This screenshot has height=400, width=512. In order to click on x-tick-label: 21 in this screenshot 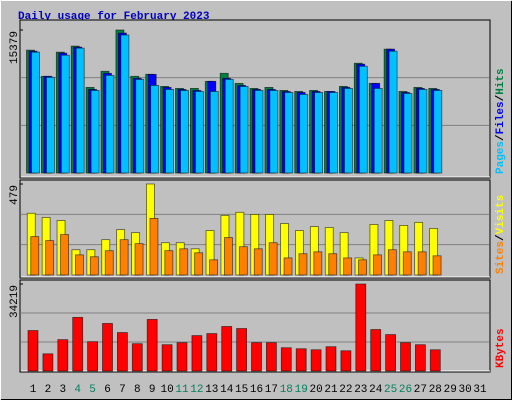, I will do `click(331, 390)`.